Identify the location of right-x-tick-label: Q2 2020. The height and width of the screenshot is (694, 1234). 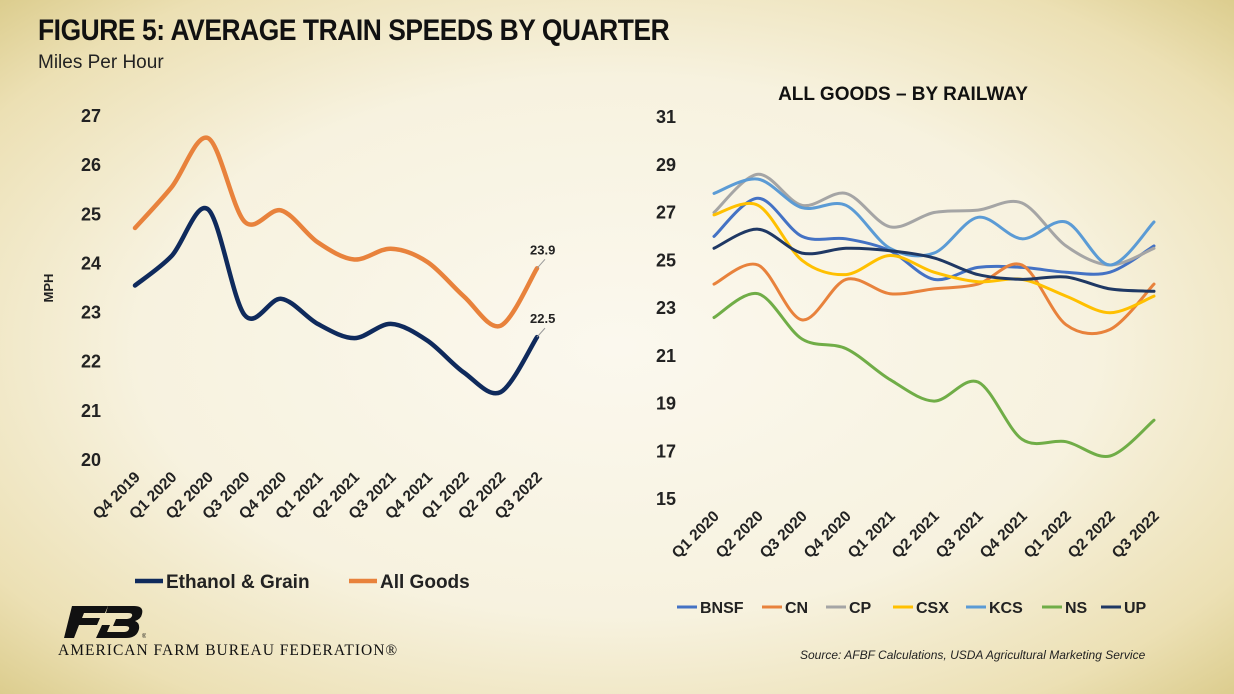
(740, 535).